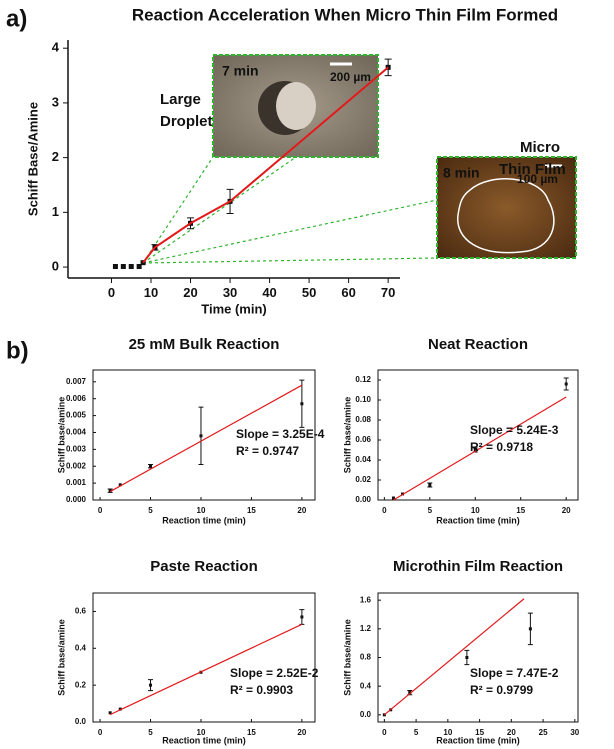 Image resolution: width=614 pixels, height=749 pixels. Describe the element at coordinates (506, 216) in the screenshot. I see `film-outline` at that location.